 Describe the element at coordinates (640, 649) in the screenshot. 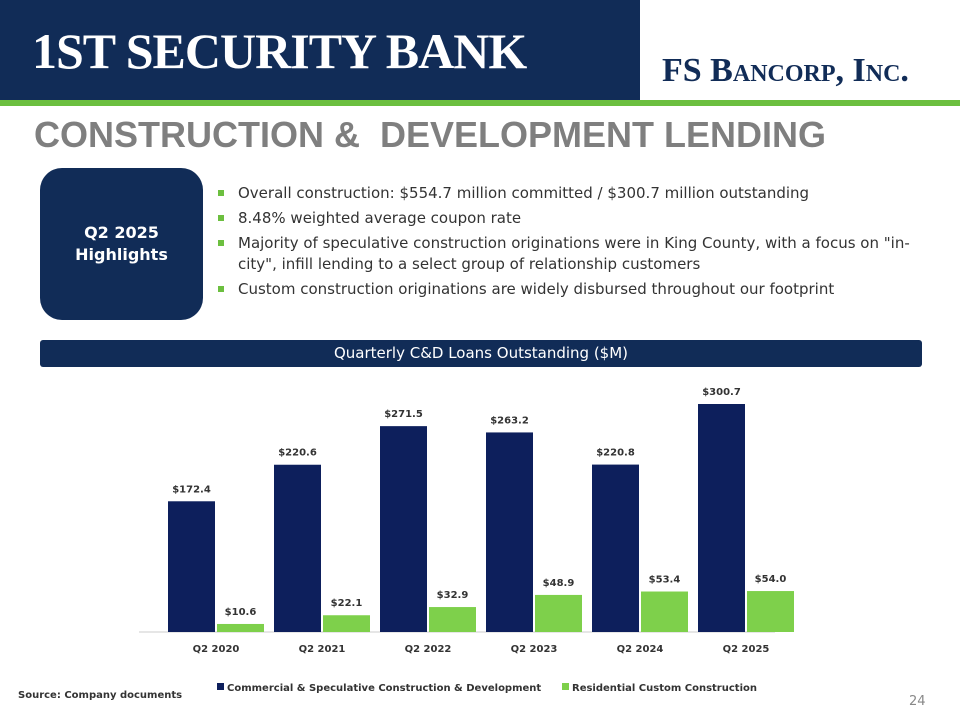

I see `x-tick-label: Q2 2024` at that location.